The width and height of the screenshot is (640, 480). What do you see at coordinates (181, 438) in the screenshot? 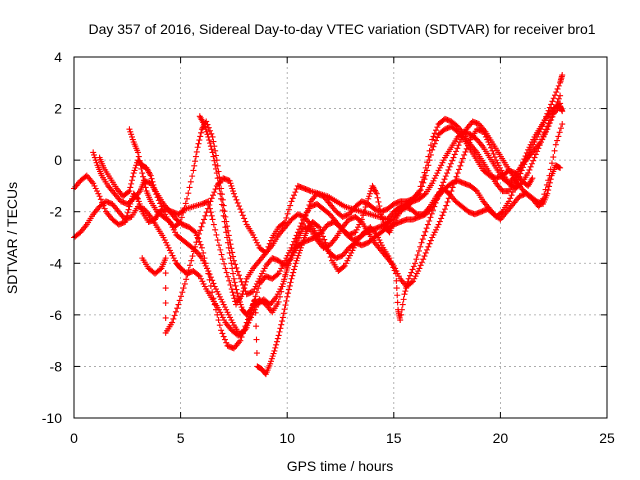
I see `x-tick-label: 5` at bounding box center [181, 438].